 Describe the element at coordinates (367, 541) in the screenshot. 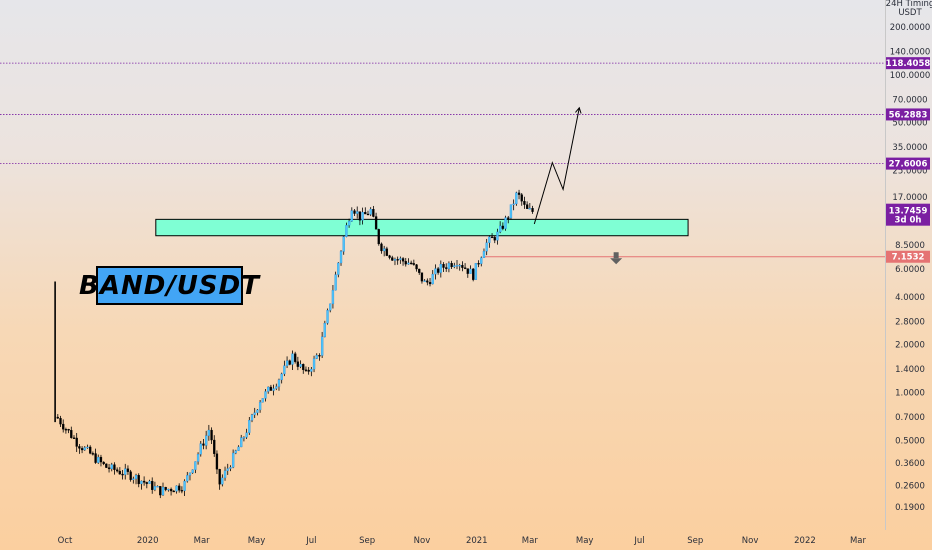

I see `x-tick-label: Sep` at that location.